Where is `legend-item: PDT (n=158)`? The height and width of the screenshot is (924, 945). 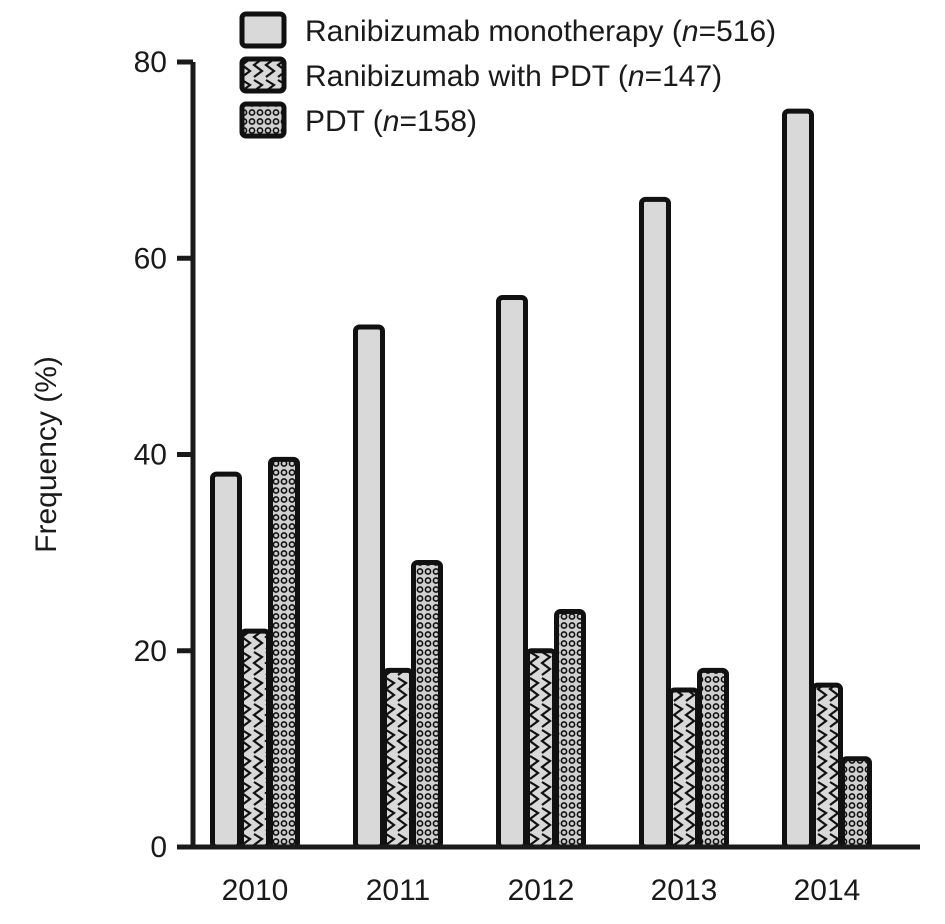
legend-item: PDT (n=158) is located at coordinates (358, 120).